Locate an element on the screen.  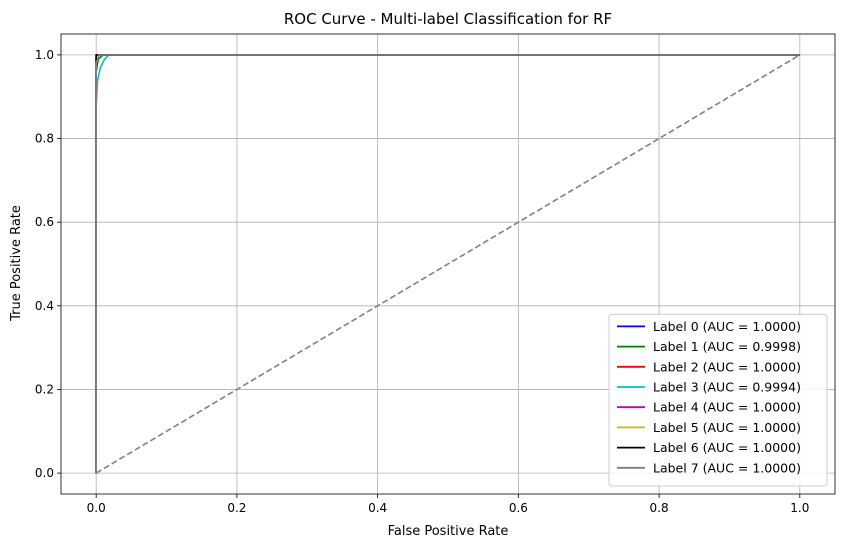
y-axis-label: True Positive Rate is located at coordinates (16, 263).